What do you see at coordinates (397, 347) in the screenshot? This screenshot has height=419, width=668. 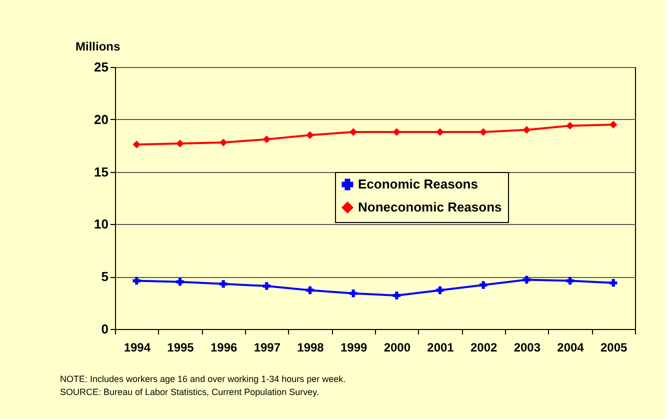 I see `x-tick-label: 2000` at bounding box center [397, 347].